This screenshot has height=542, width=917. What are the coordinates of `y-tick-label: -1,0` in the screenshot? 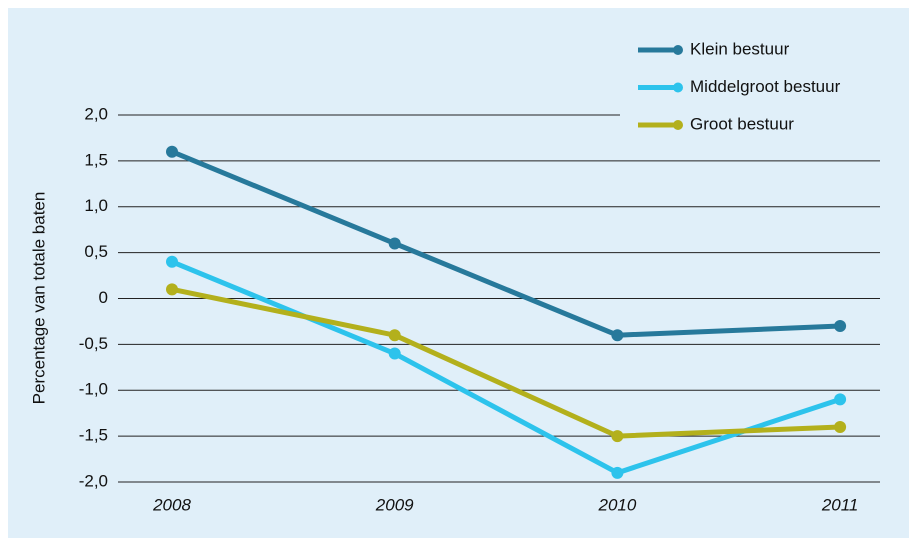 It's located at (93, 389).